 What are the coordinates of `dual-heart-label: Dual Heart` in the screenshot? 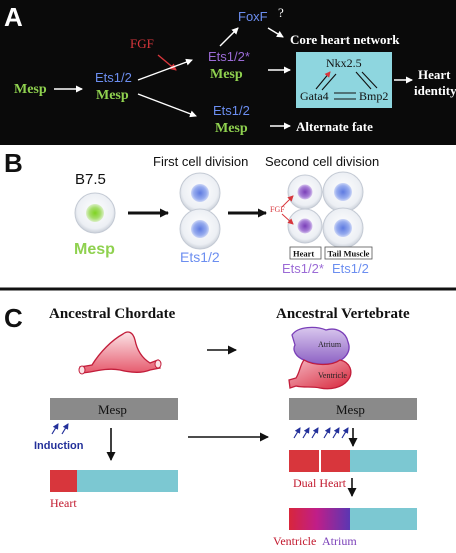 It's located at (320, 483).